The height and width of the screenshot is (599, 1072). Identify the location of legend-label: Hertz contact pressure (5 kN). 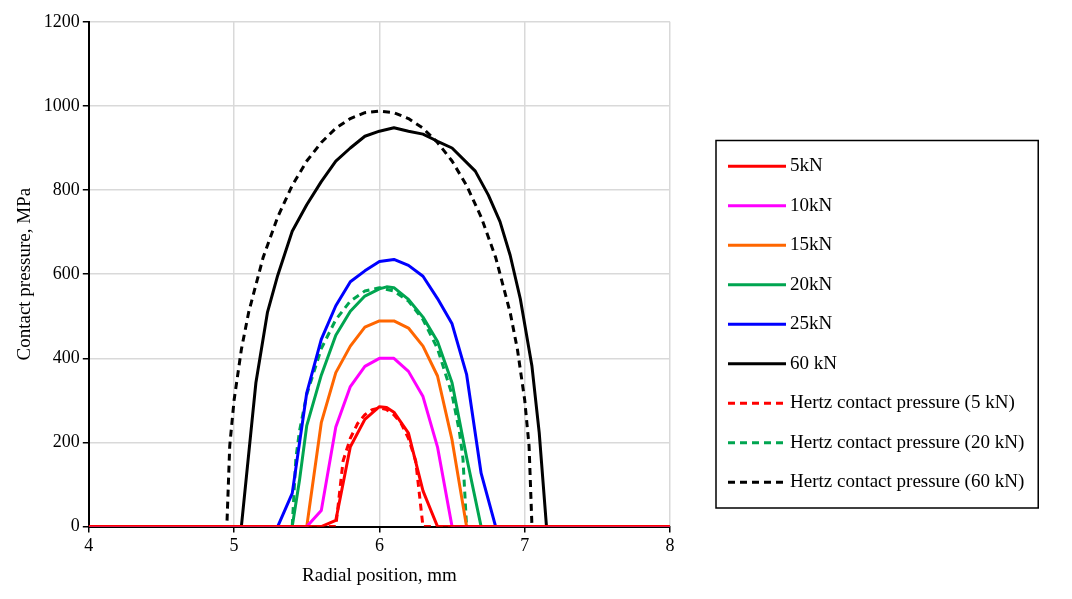
(902, 402).